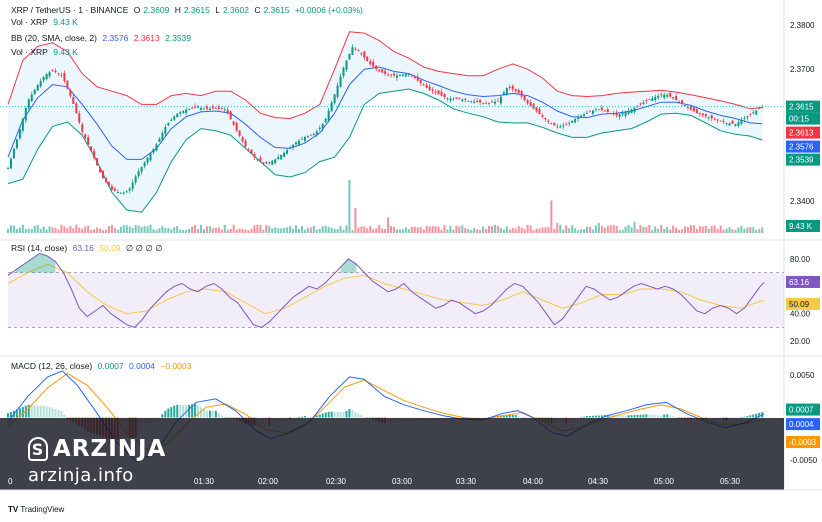  I want to click on rsi-tick-label: 20.00, so click(800, 341).